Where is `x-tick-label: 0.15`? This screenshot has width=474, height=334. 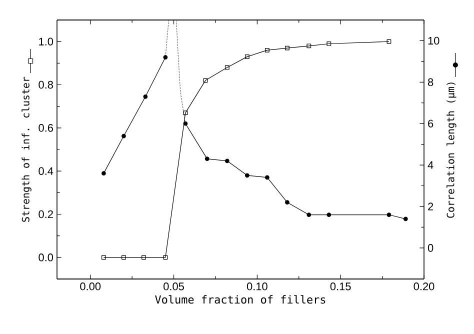 x-tick-label: 0.15 is located at coordinates (340, 286).